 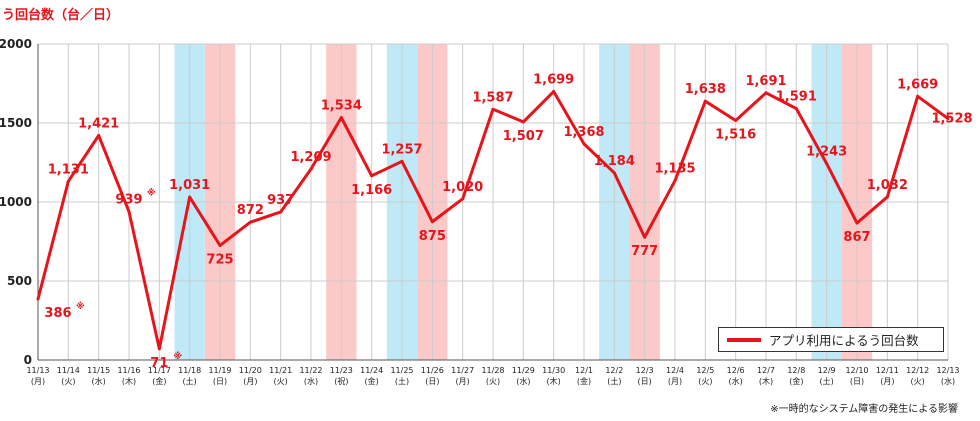 What do you see at coordinates (401, 149) in the screenshot?
I see `data-label: 1,257` at bounding box center [401, 149].